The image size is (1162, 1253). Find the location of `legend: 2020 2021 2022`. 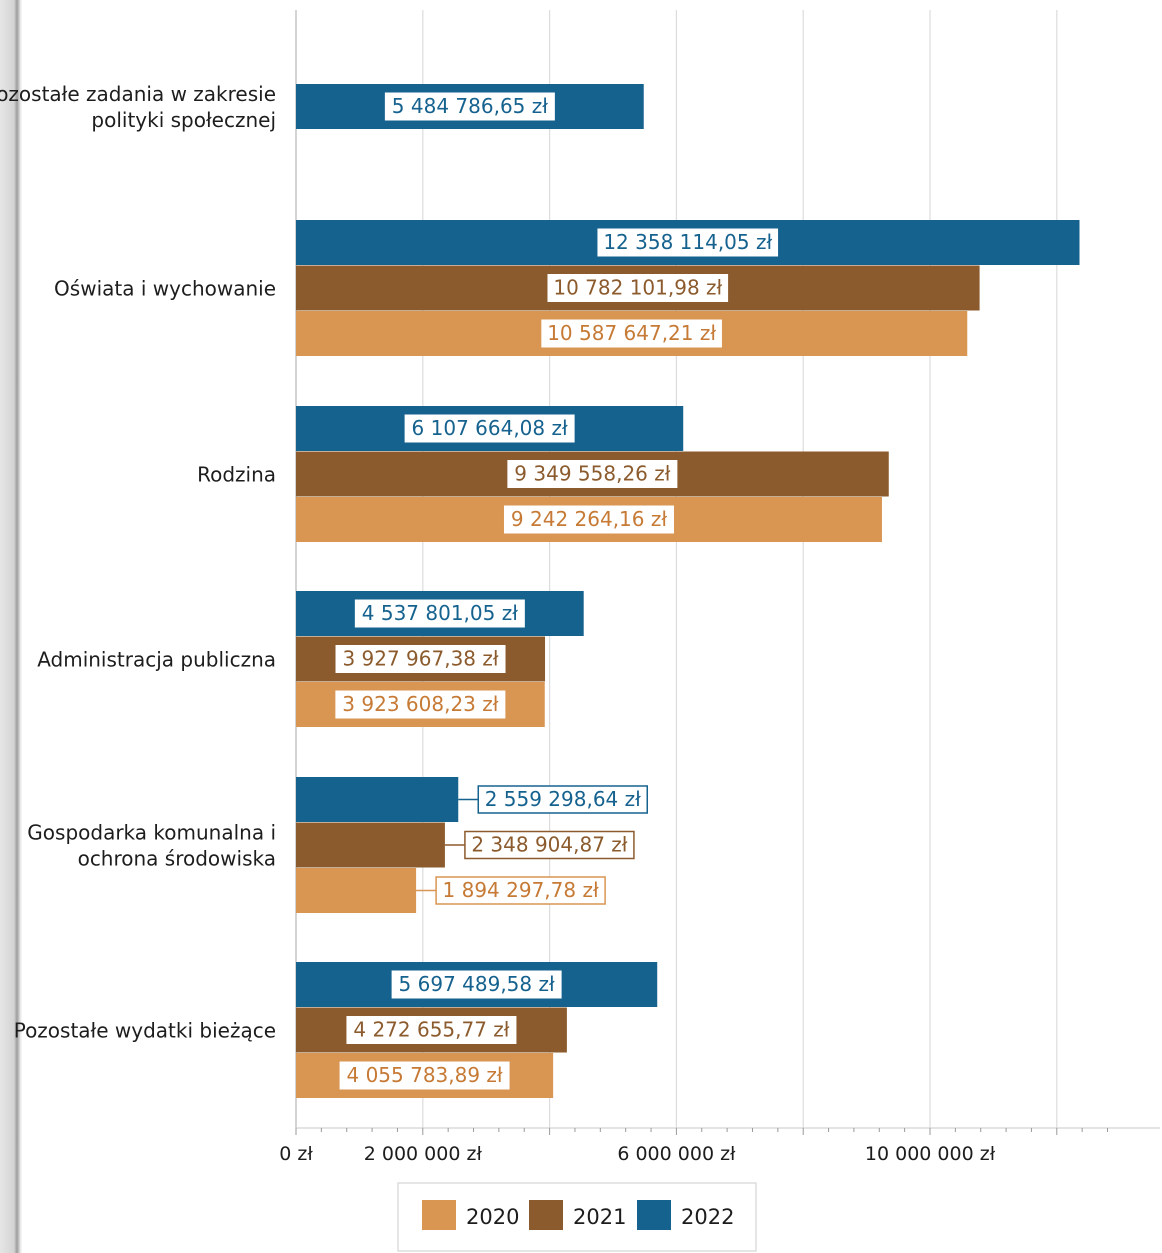

legend: 2020 2021 2022 is located at coordinates (577, 1217).